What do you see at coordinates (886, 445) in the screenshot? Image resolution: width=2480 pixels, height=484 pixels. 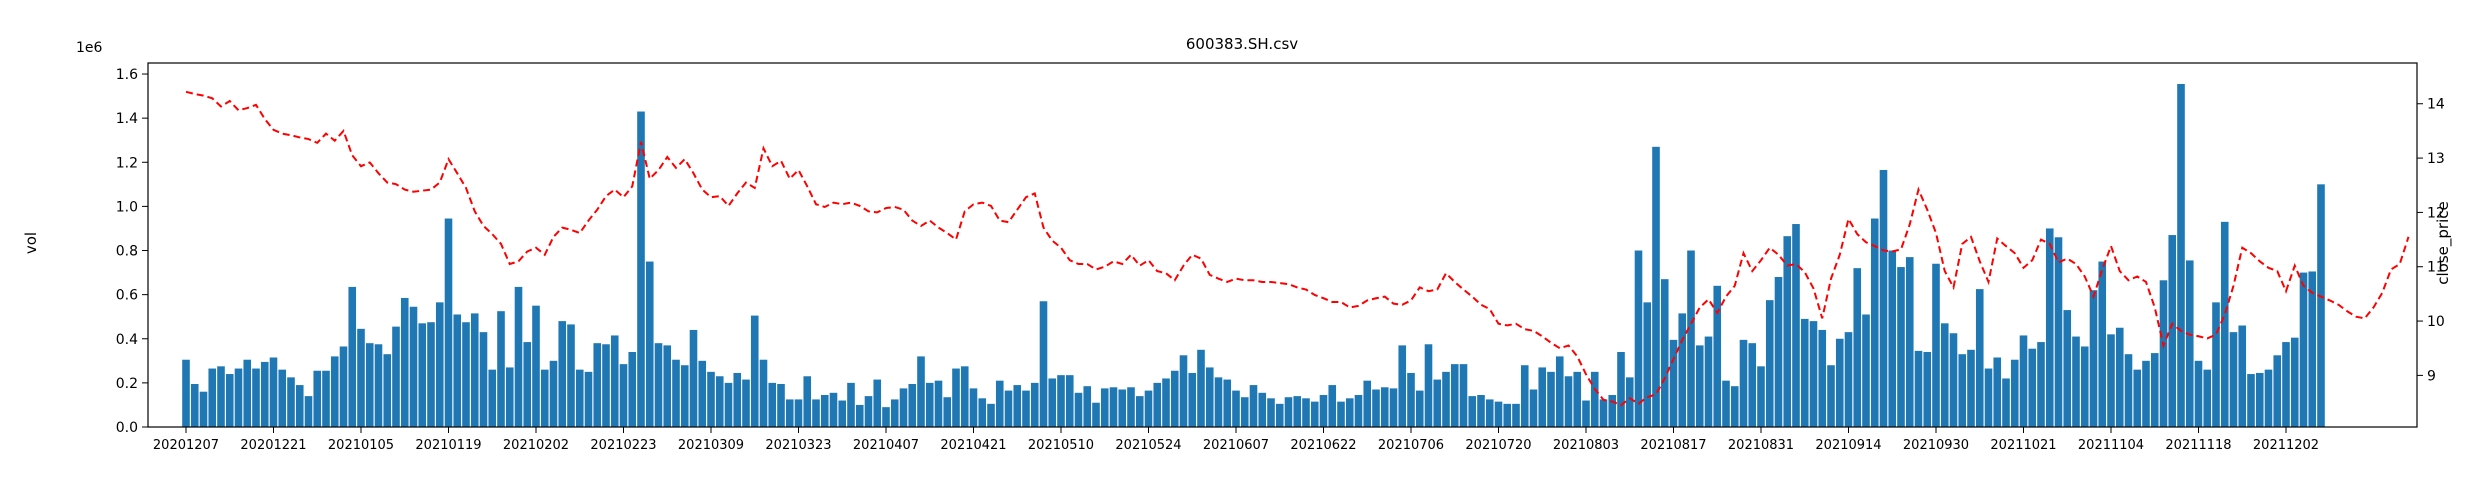 I see `x-tick-label: 20210407` at bounding box center [886, 445].